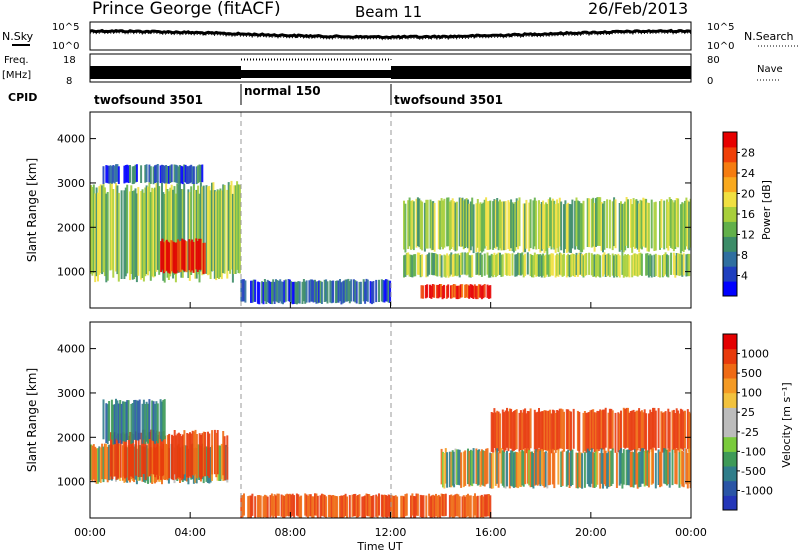 This screenshot has height=554, width=800. Describe the element at coordinates (748, 173) in the screenshot. I see `colorbar-tick-label: 24` at that location.